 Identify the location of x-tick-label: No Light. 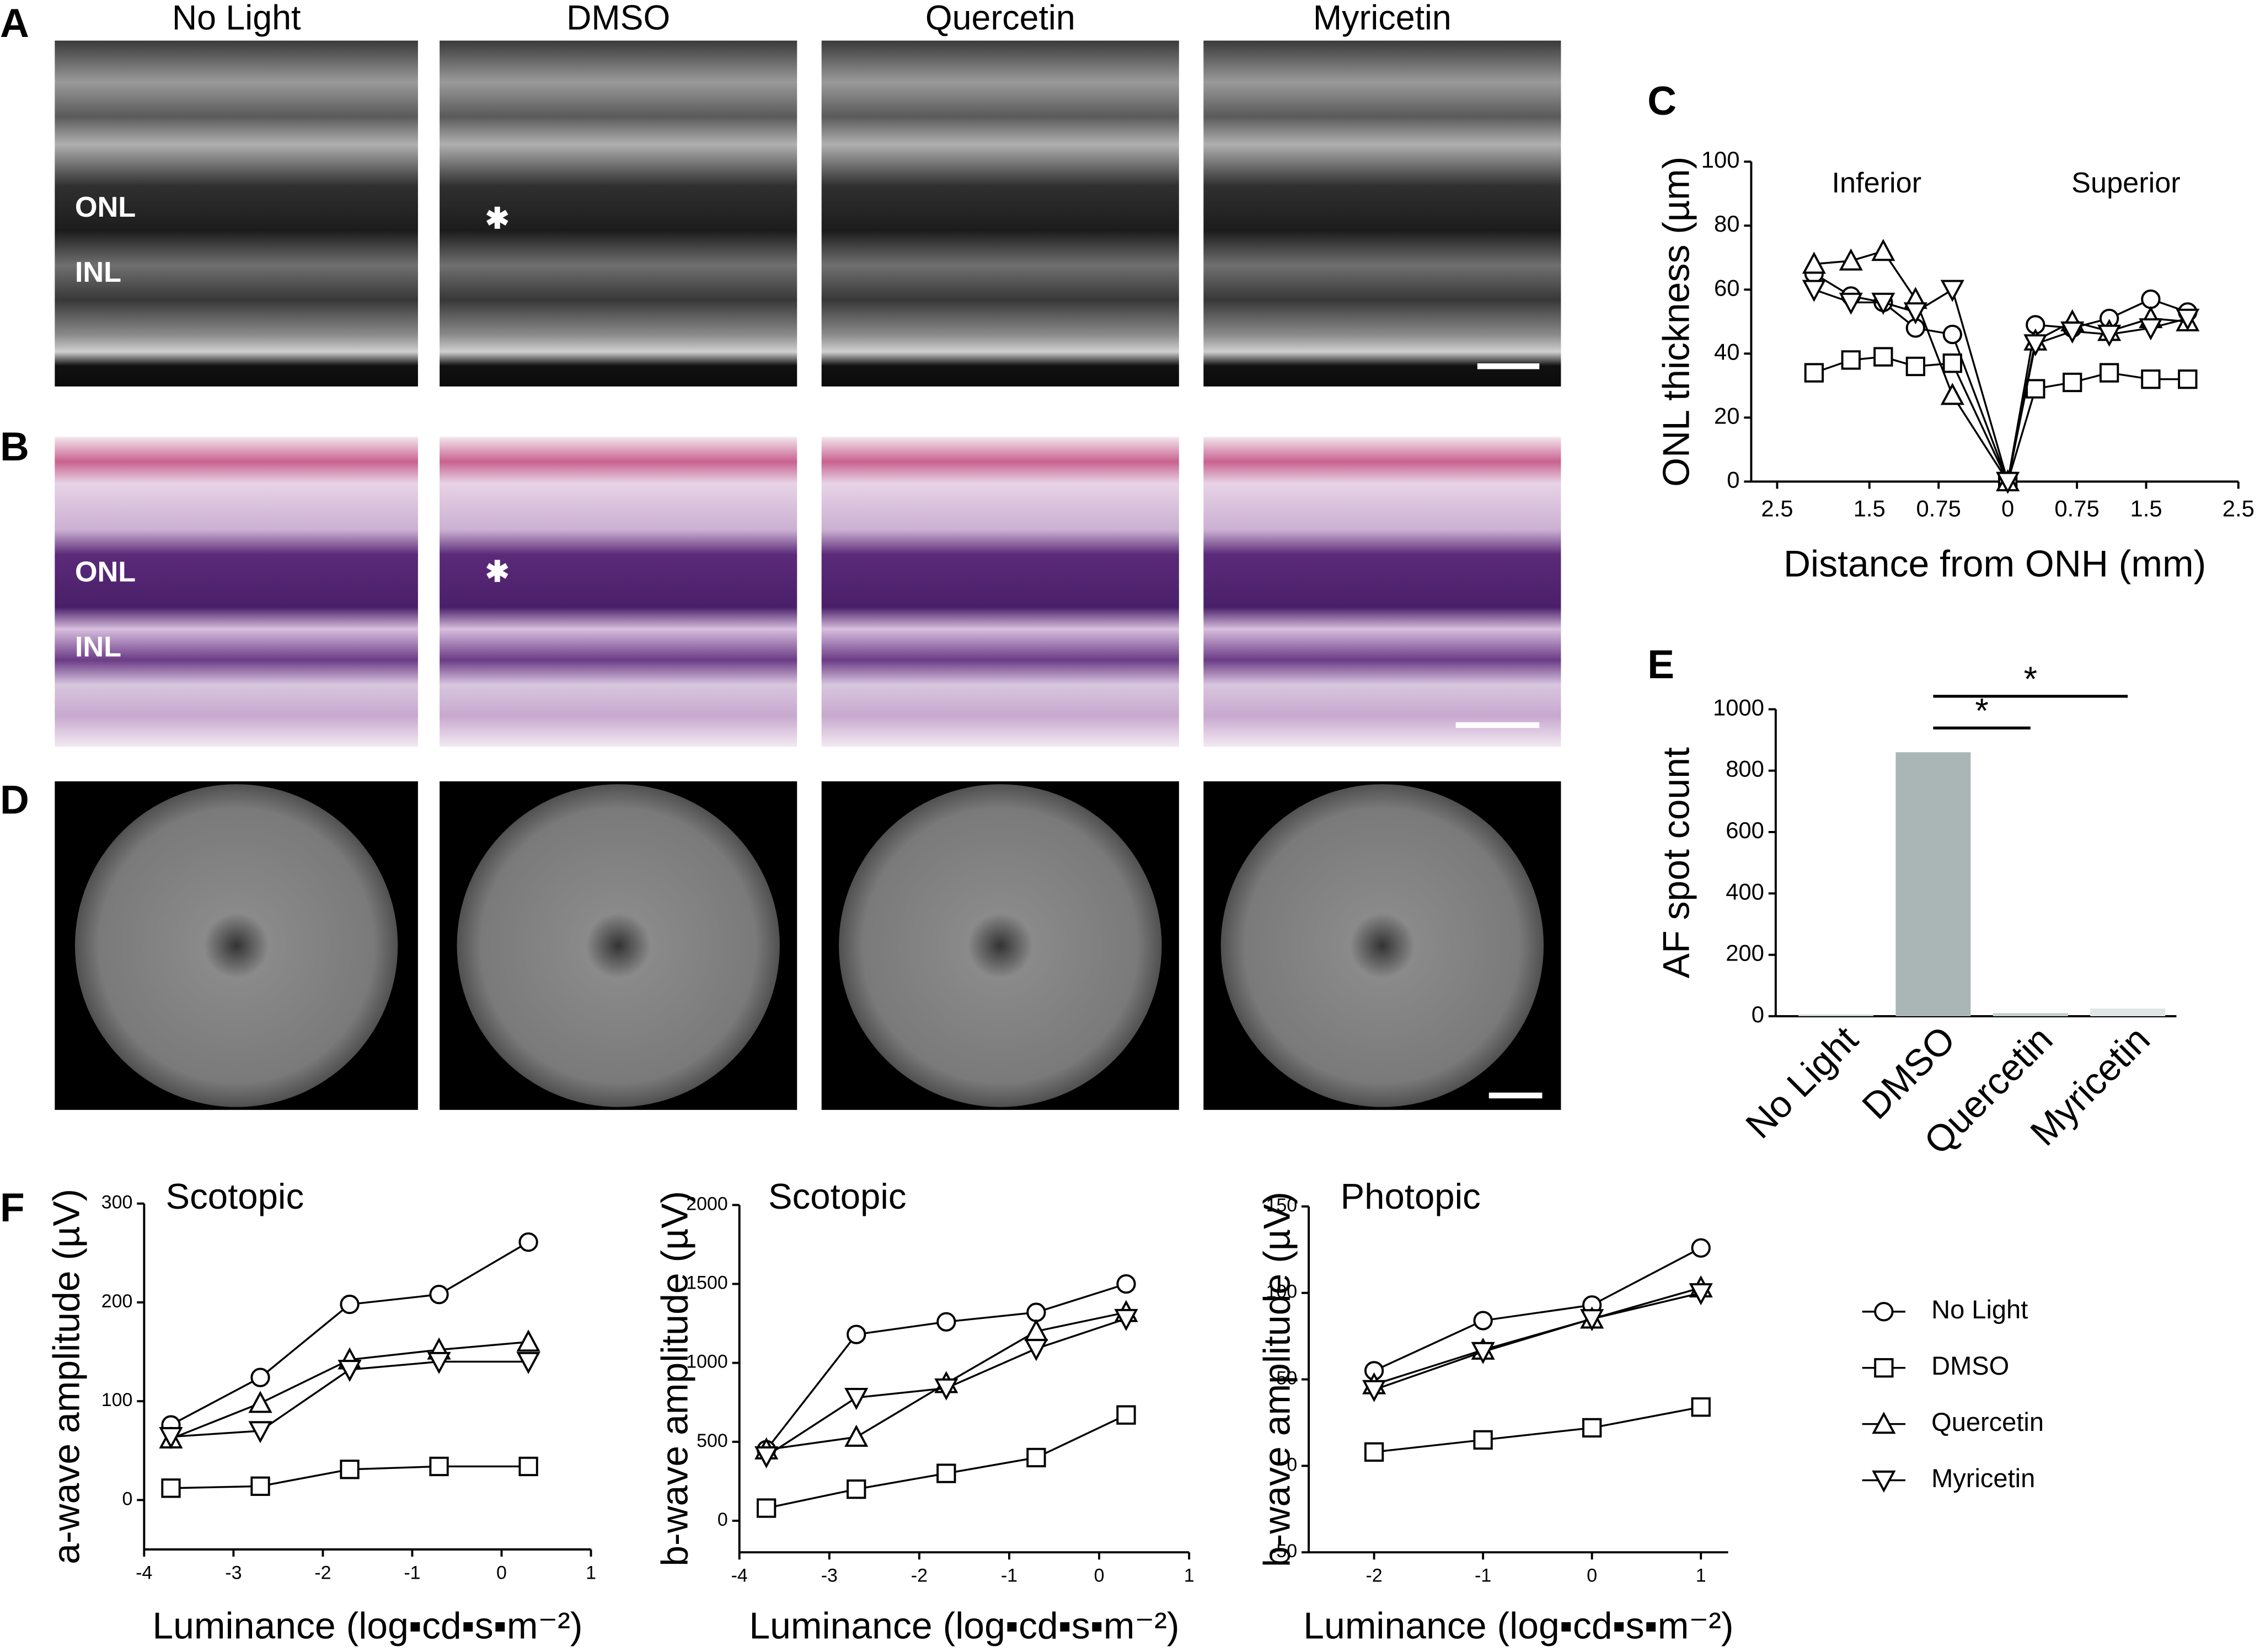
(1802, 1082).